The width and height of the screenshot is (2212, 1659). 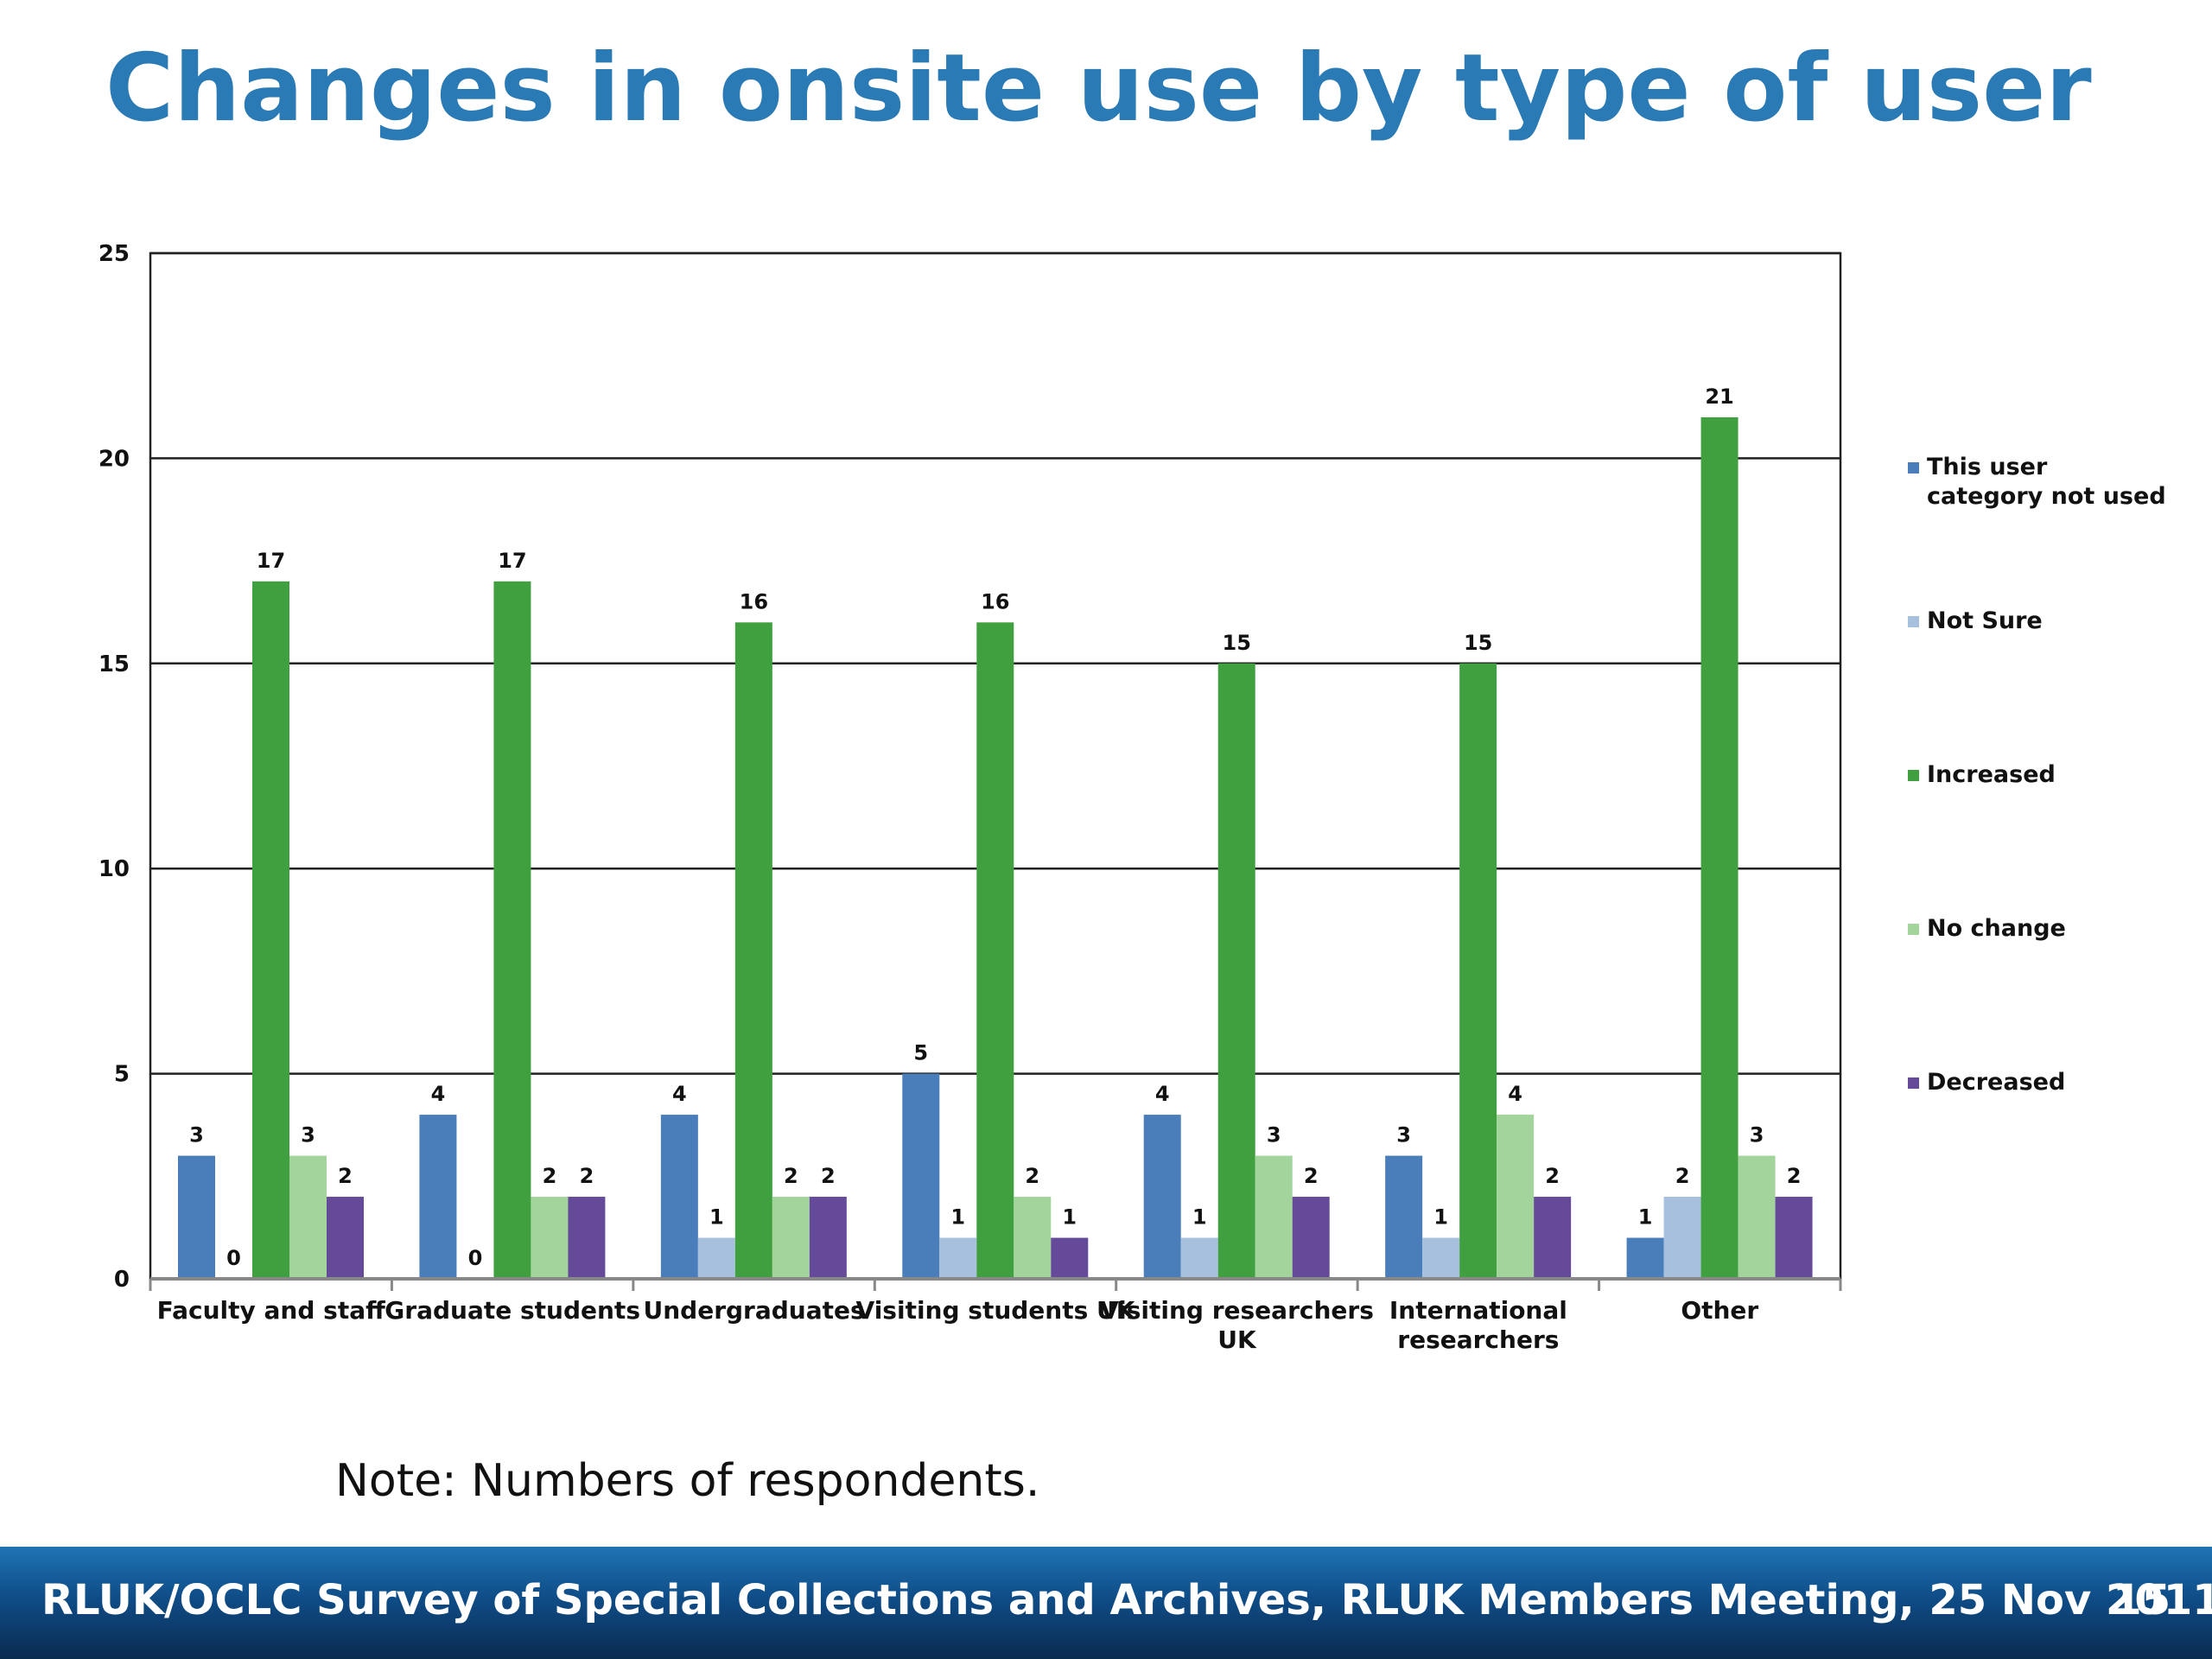 I want to click on legend-label: category not used, so click(x=2046, y=496).